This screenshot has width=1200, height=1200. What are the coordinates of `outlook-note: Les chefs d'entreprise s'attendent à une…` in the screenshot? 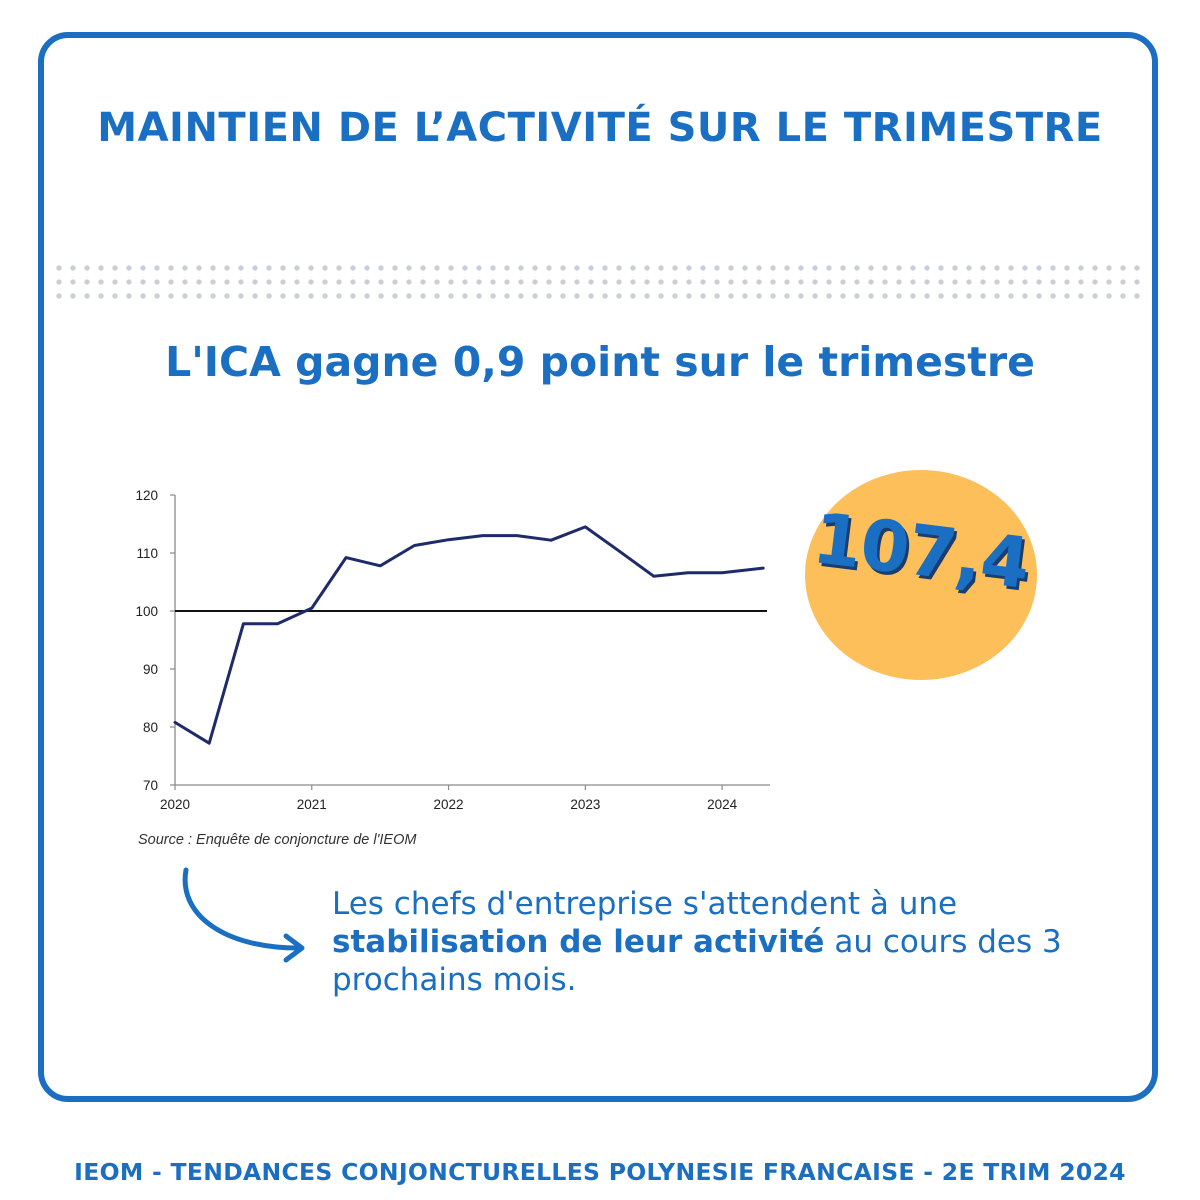 It's located at (712, 942).